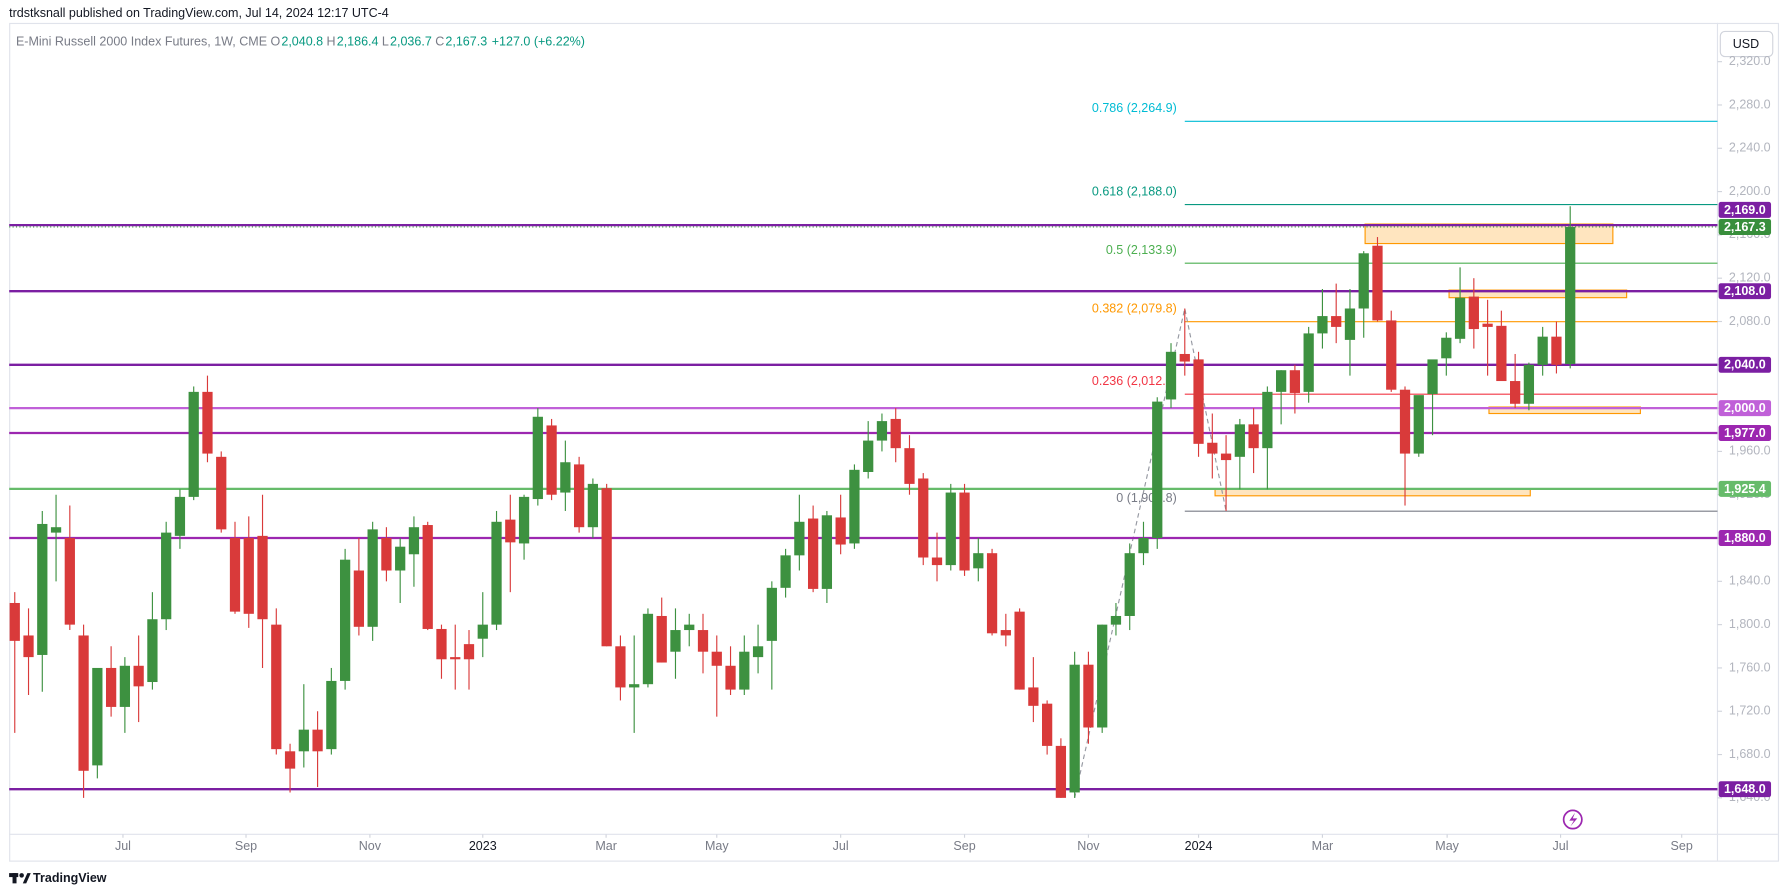 This screenshot has width=1787, height=896. What do you see at coordinates (1745, 789) in the screenshot?
I see `level-label: 1,648.0` at bounding box center [1745, 789].